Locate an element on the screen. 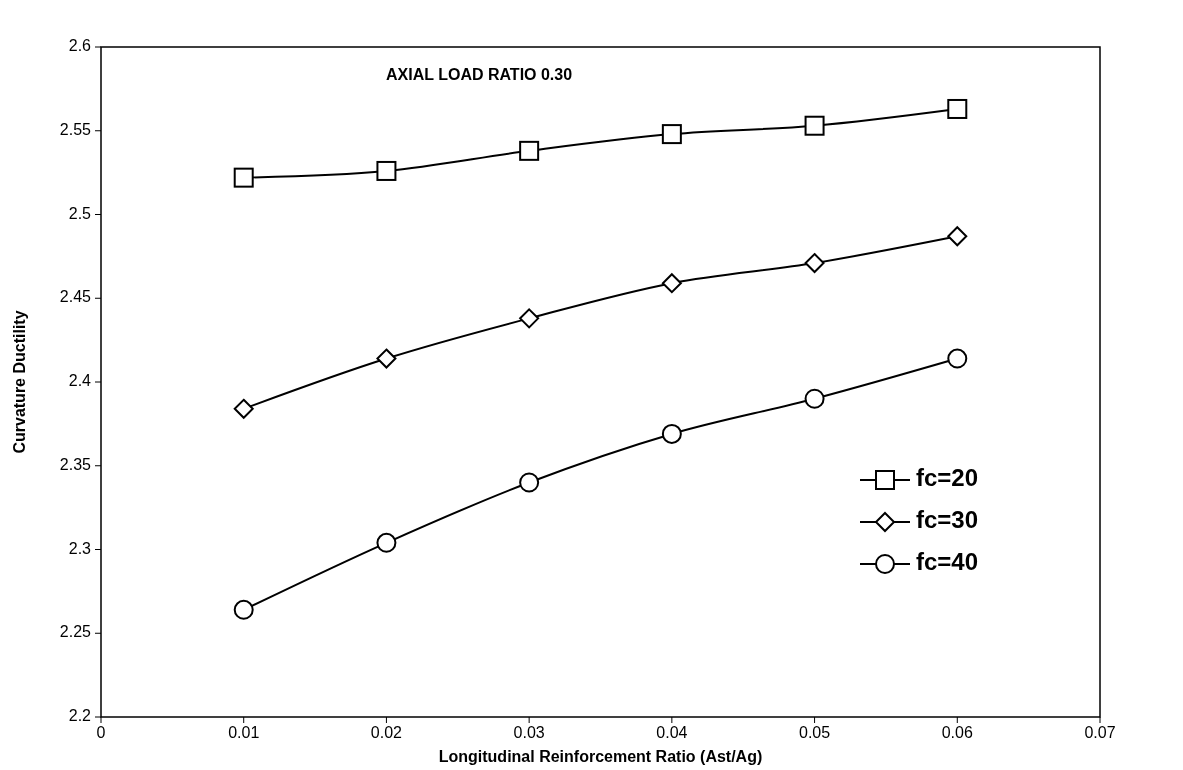 Image resolution: width=1183 pixels, height=770 pixels. y-tick-label: 2.25 is located at coordinates (75, 632).